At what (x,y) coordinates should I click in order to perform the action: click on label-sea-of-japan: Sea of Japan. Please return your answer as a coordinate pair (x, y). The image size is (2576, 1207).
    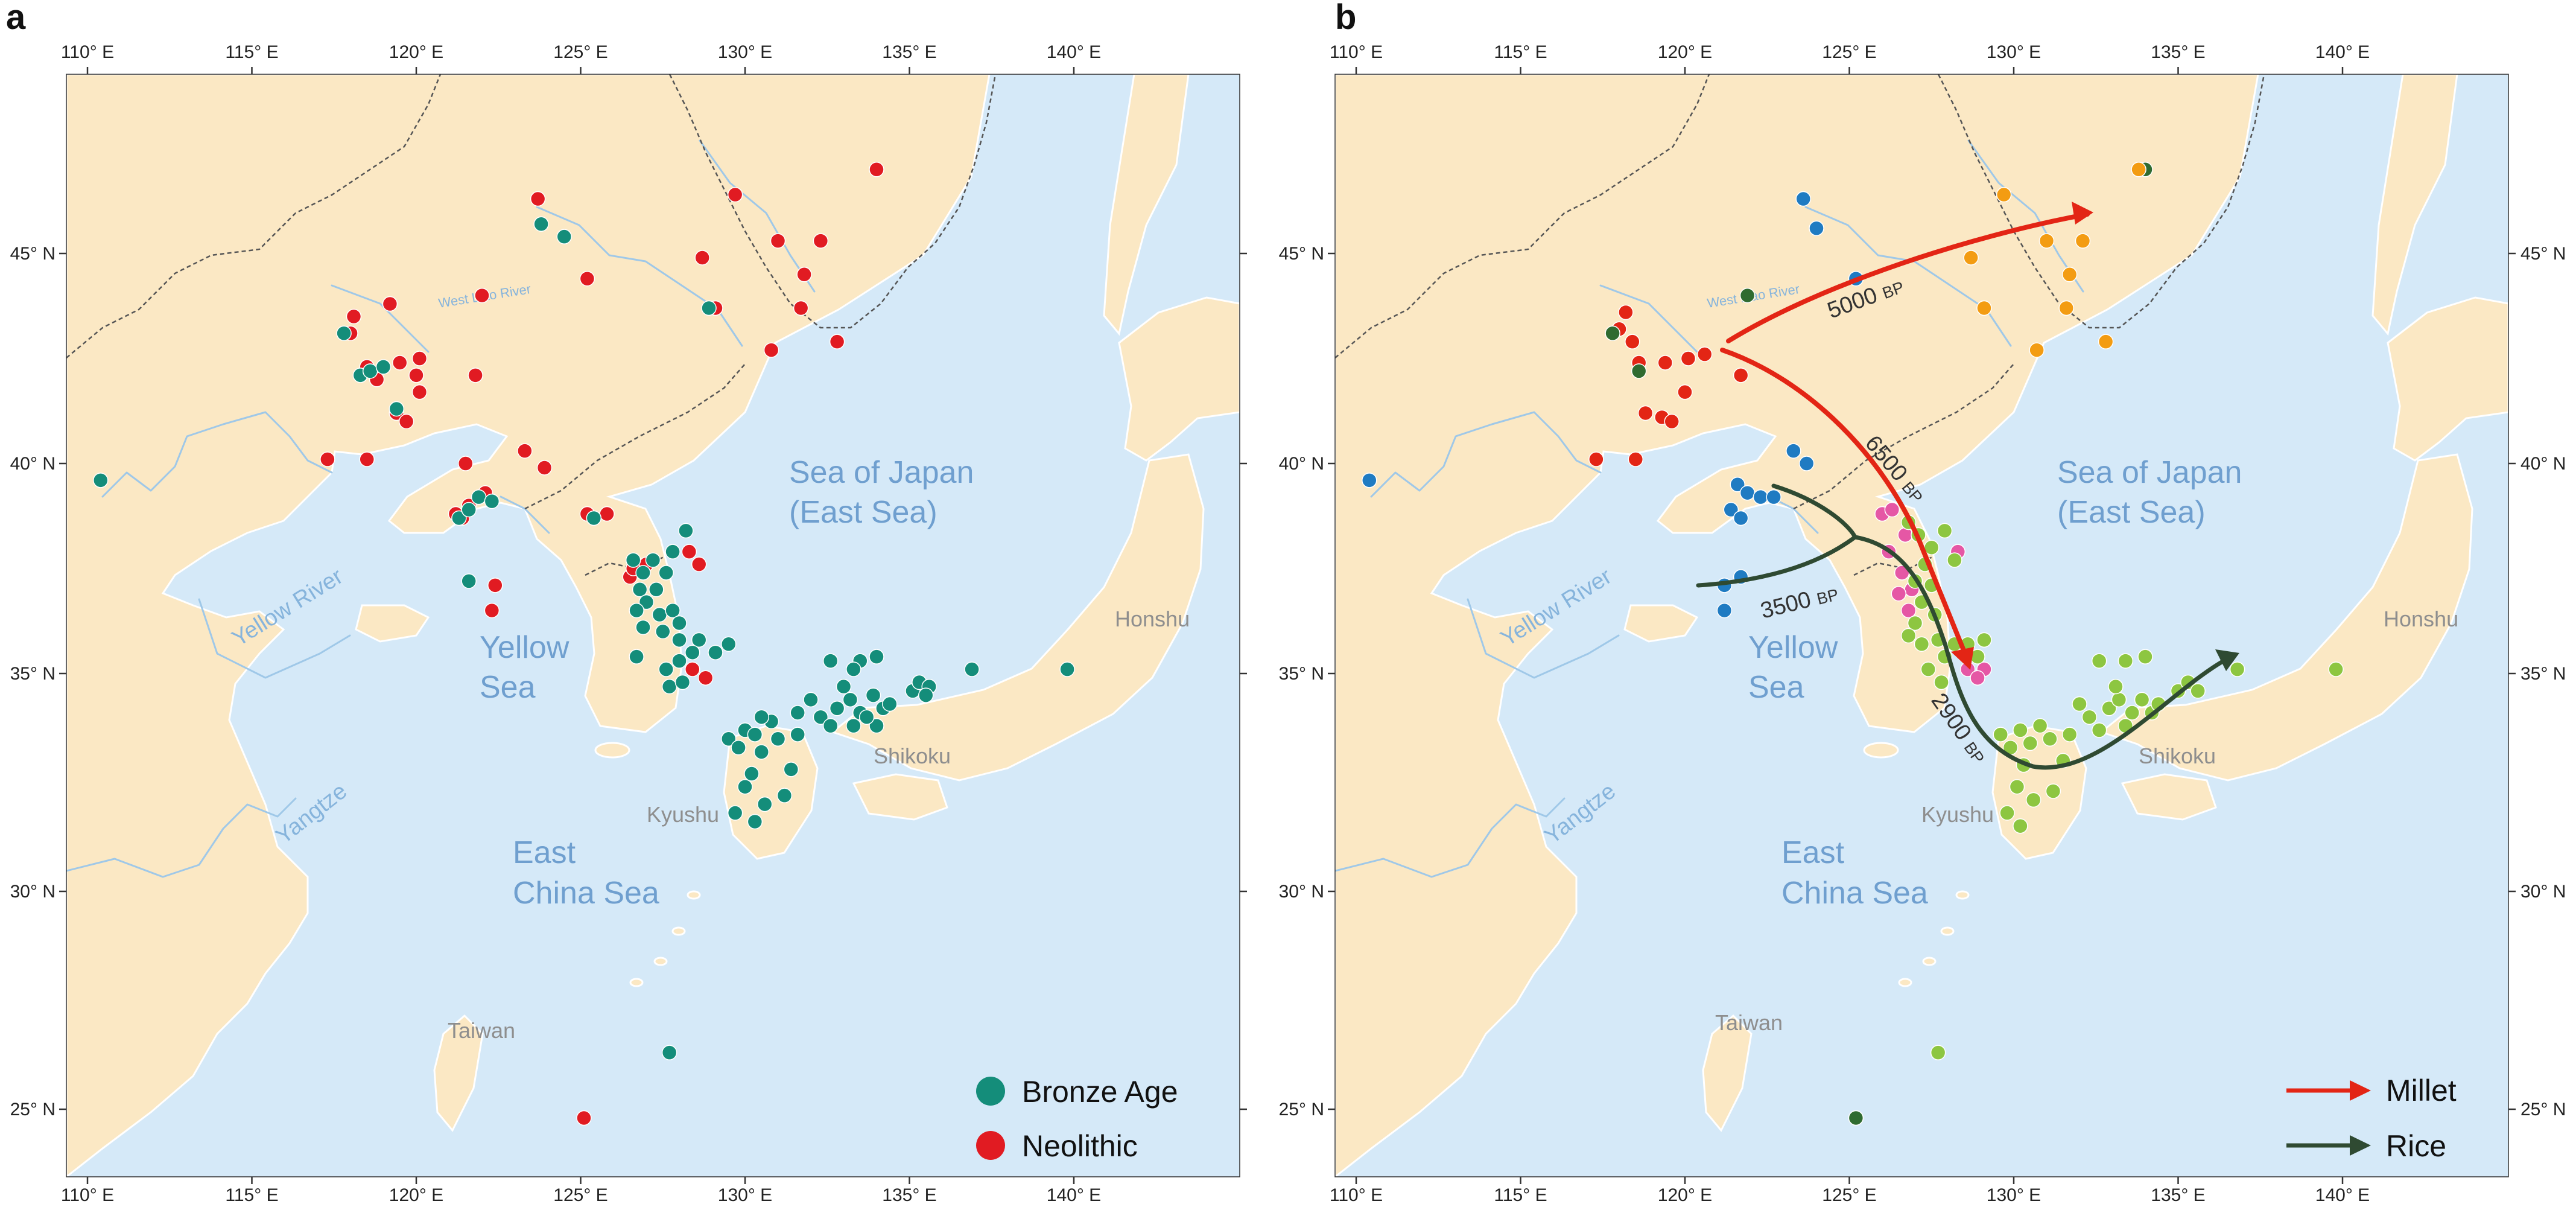
    Looking at the image, I should click on (881, 473).